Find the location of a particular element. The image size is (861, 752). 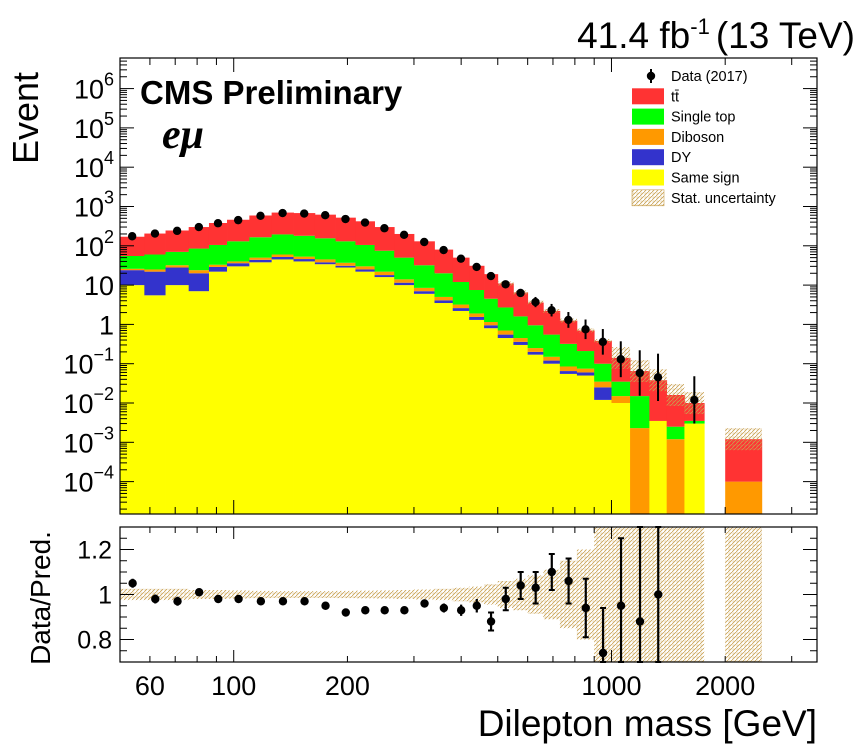

ratio-y-tick-label-1: 1 is located at coordinates (105, 596).